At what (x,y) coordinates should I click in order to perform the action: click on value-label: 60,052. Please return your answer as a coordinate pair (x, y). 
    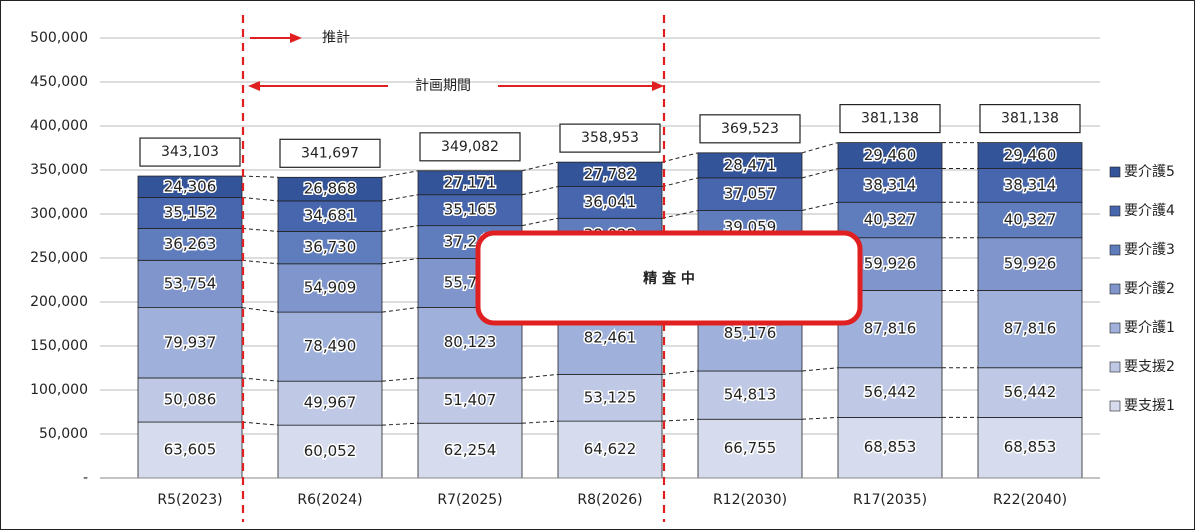
    Looking at the image, I should click on (330, 451).